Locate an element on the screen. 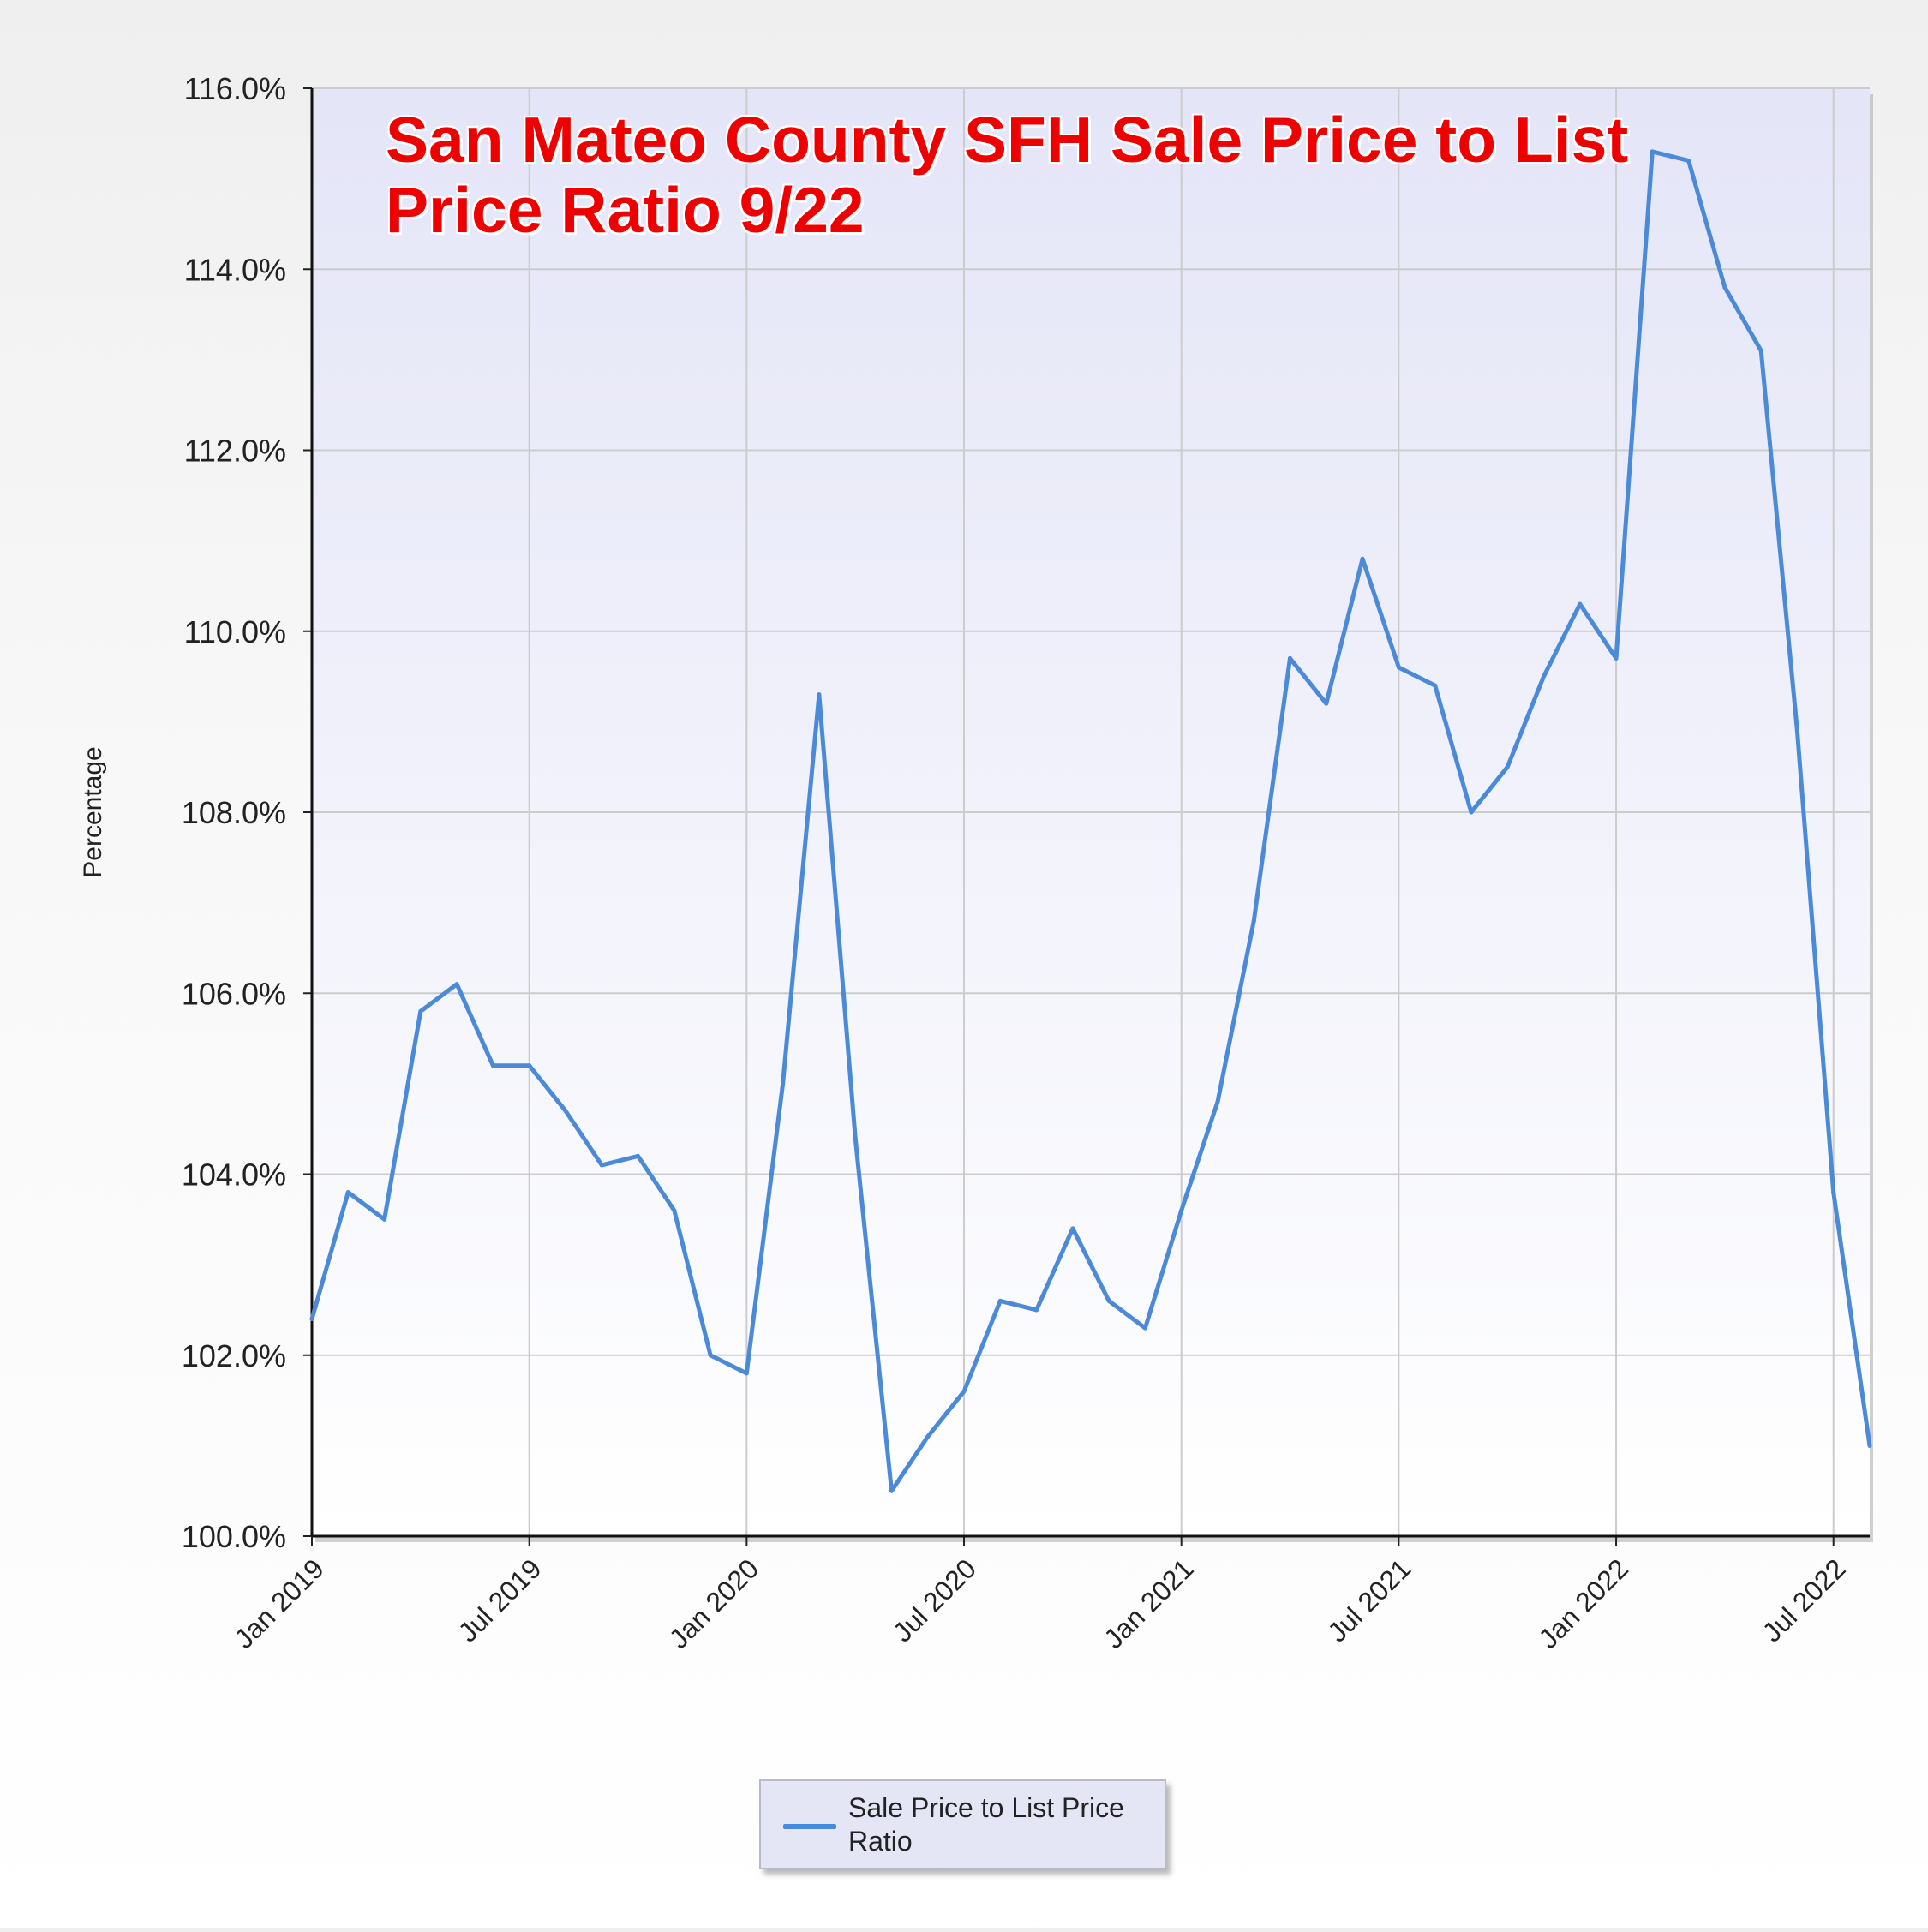 The image size is (1928, 1932). y-tick-label: 110.0% is located at coordinates (235, 631).